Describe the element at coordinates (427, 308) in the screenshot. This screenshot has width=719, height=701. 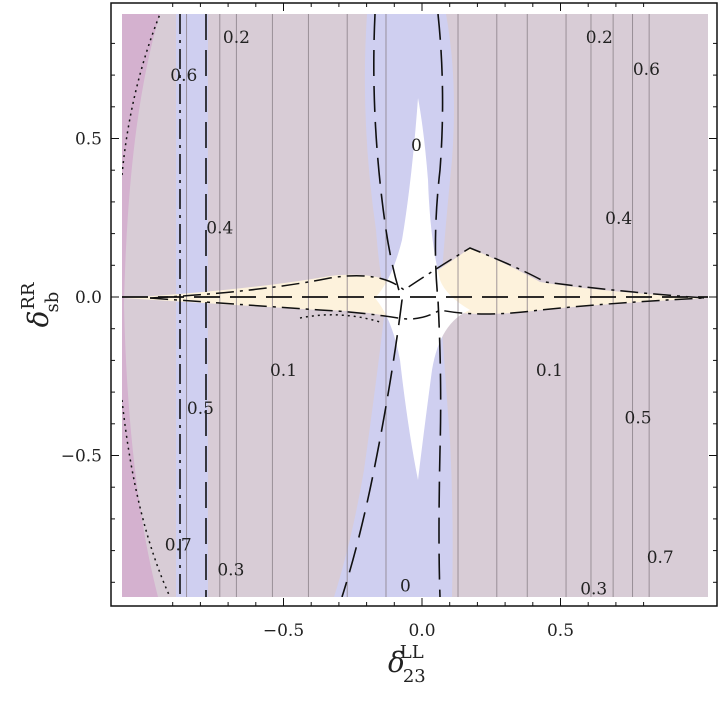
I see `dashdot-boundary-cross-bottom` at that location.